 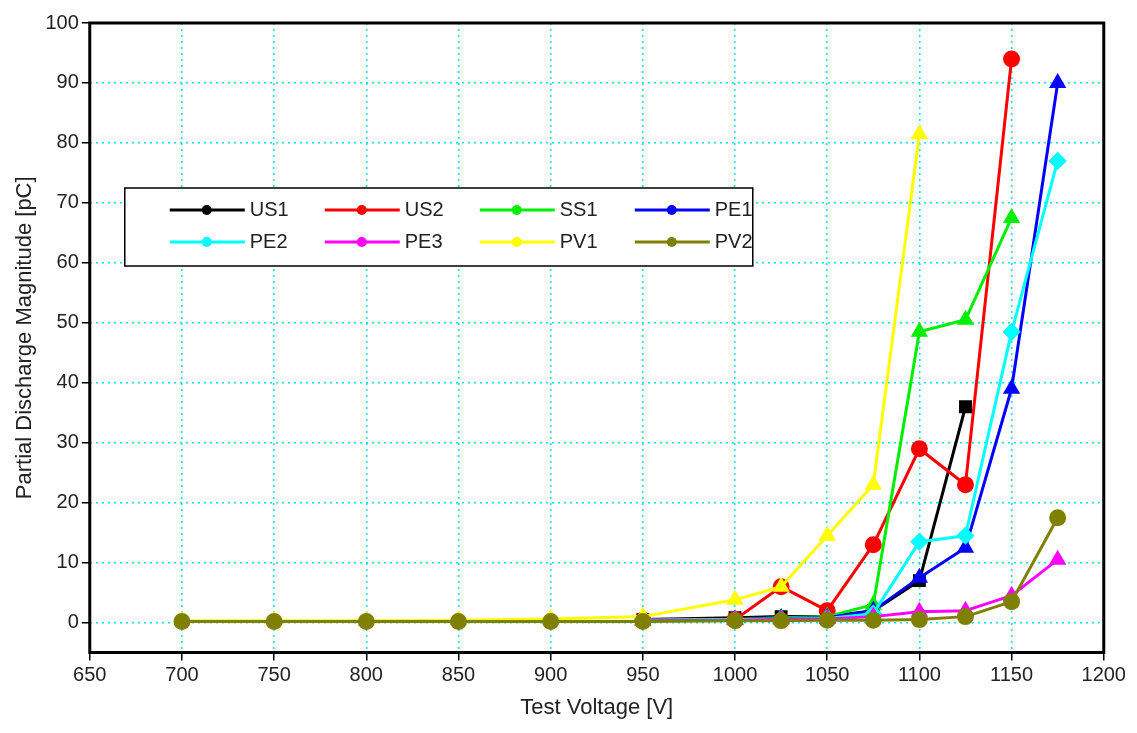 What do you see at coordinates (67, 501) in the screenshot?
I see `y-tick-label: 20` at bounding box center [67, 501].